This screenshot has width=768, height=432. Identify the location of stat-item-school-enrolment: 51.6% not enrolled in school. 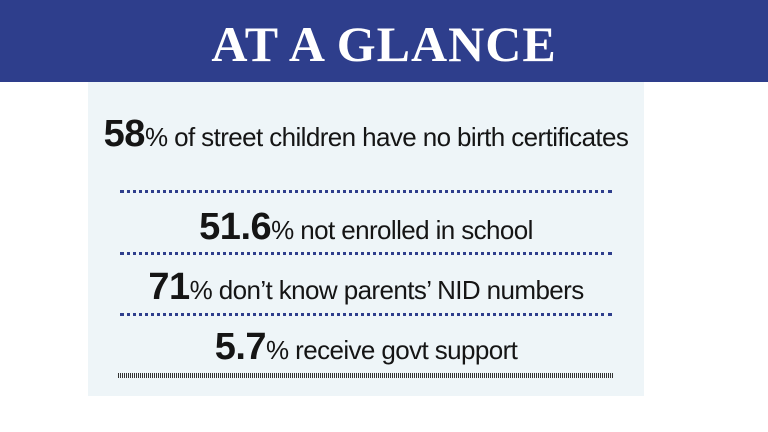
(366, 228).